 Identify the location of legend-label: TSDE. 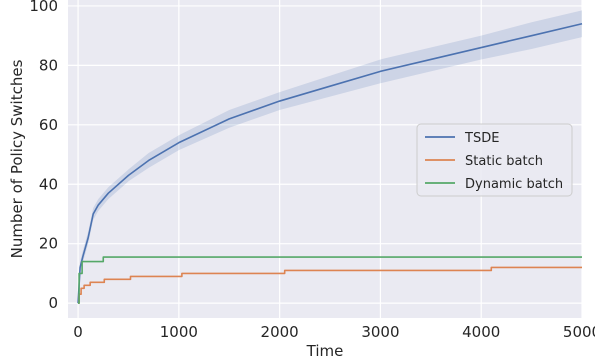
(481, 138).